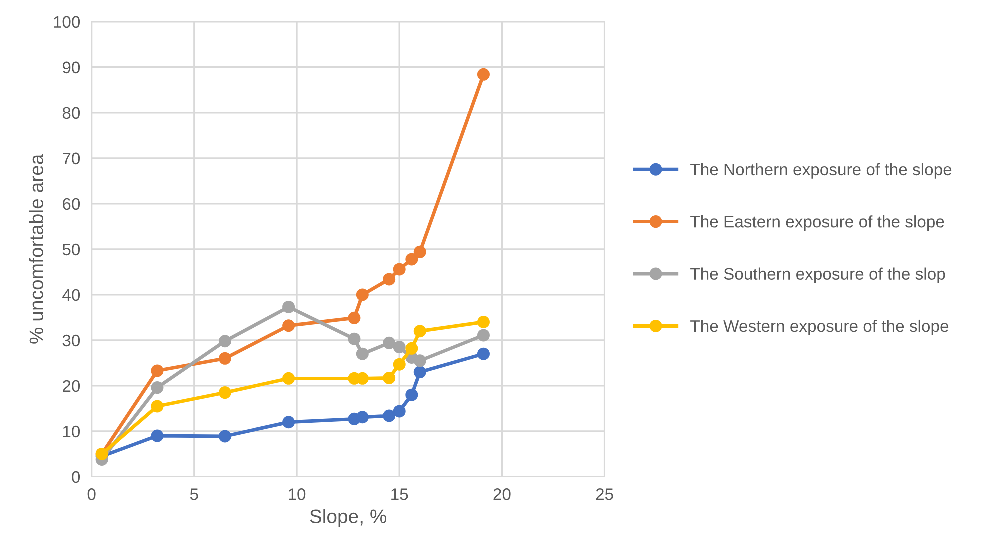  What do you see at coordinates (71, 386) in the screenshot?
I see `y-tick-label: 20` at bounding box center [71, 386].